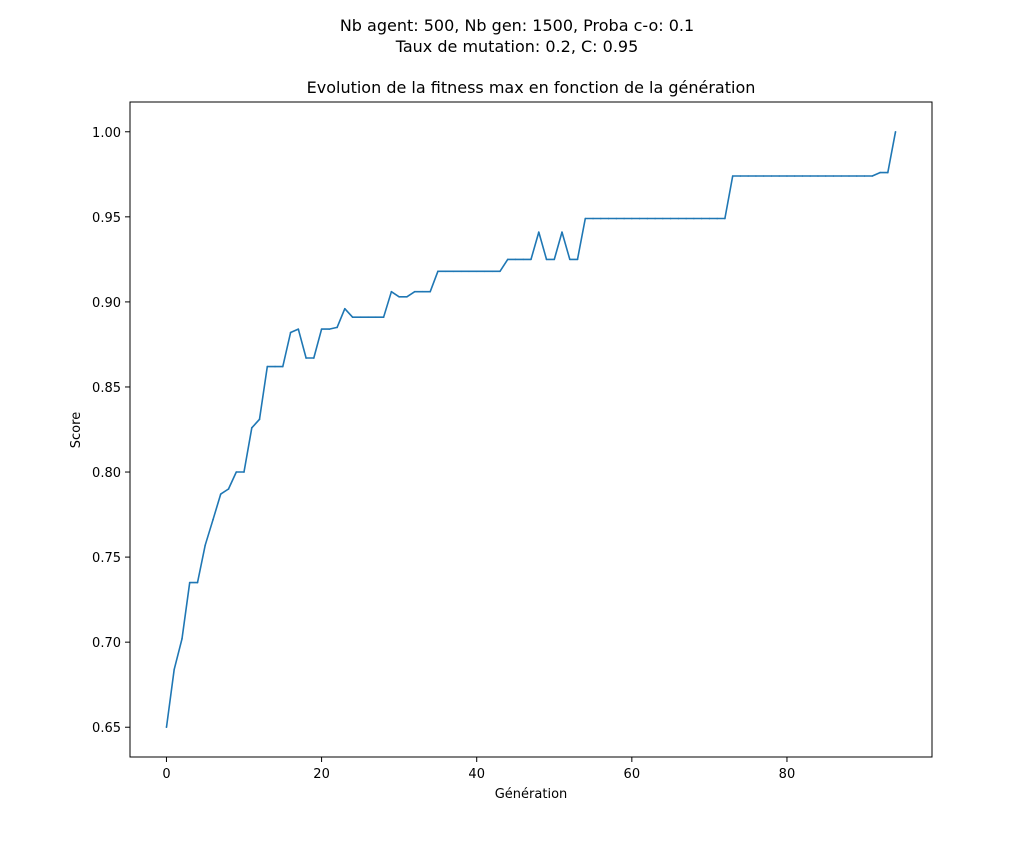 The width and height of the screenshot is (1034, 851). I want to click on x-axis-ticks: 0 20 40 60 80, so click(478, 769).